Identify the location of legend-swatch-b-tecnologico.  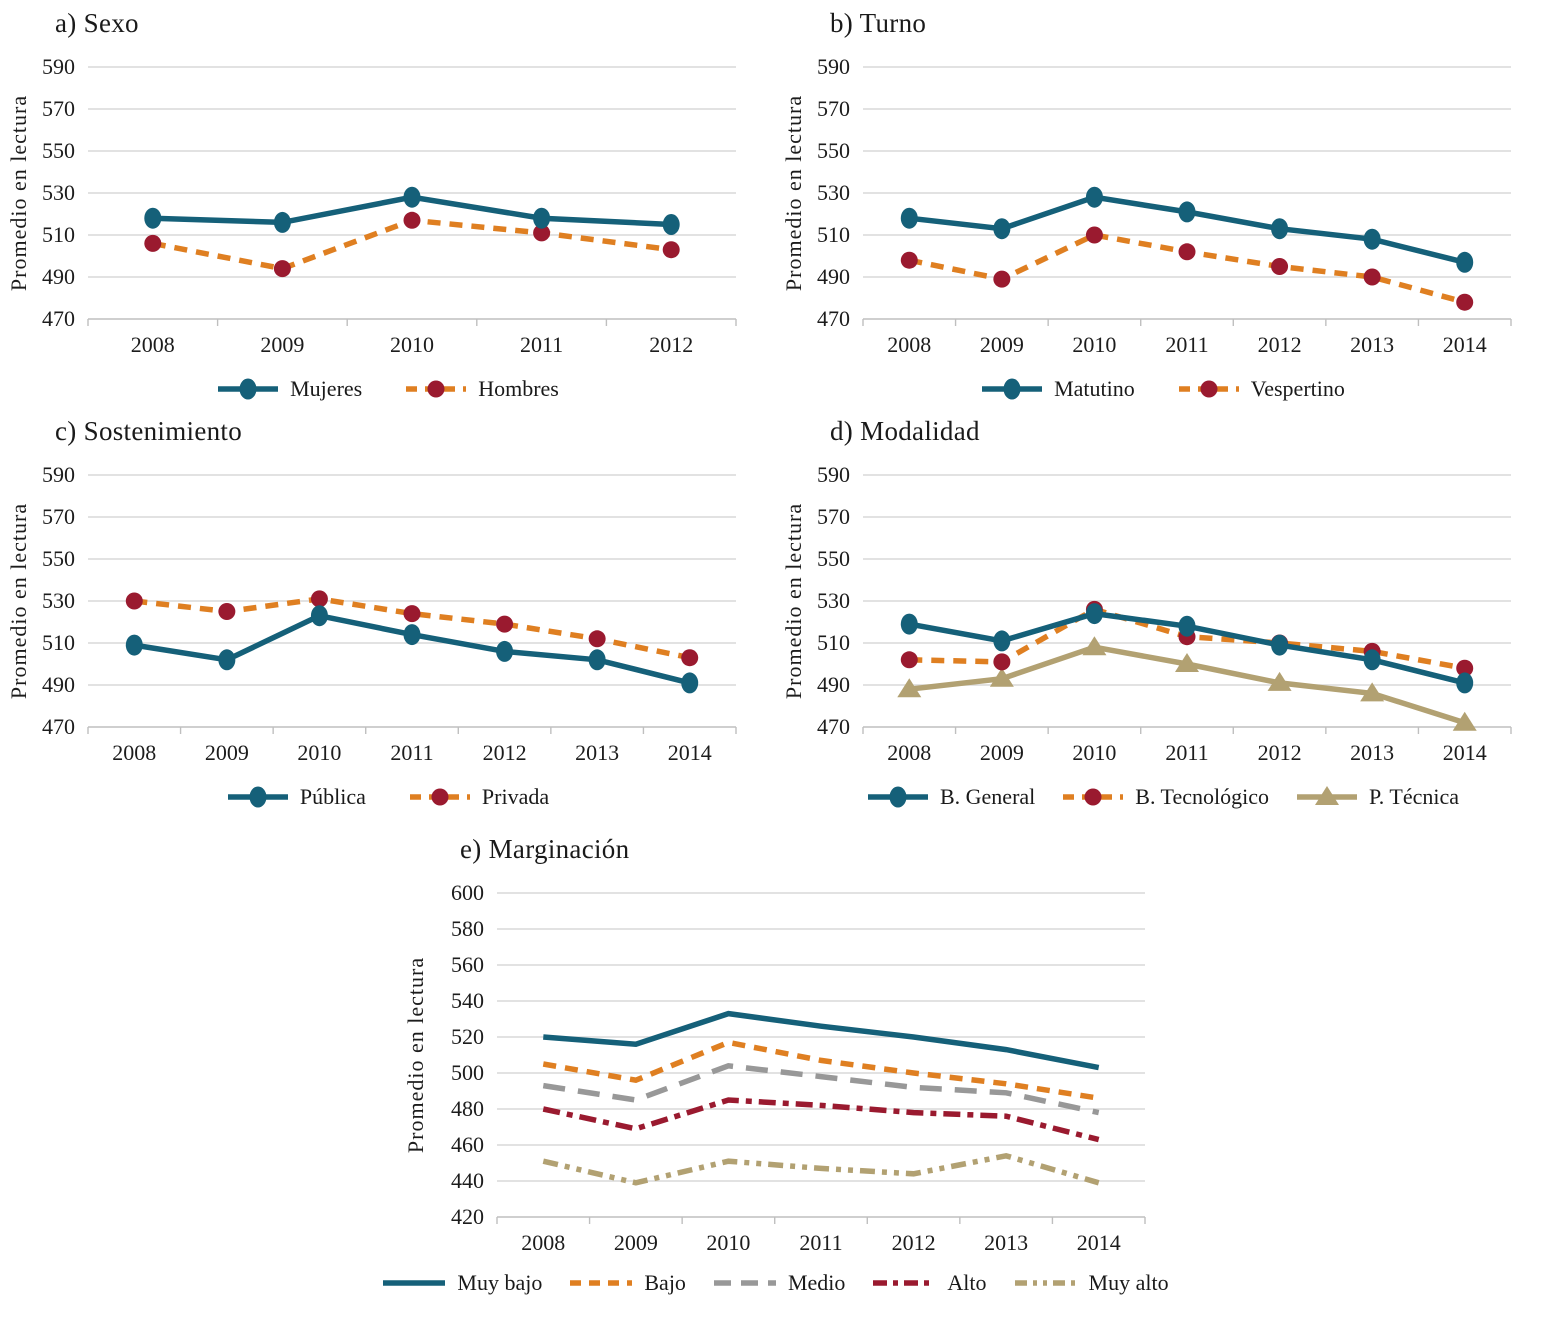
(1093, 797).